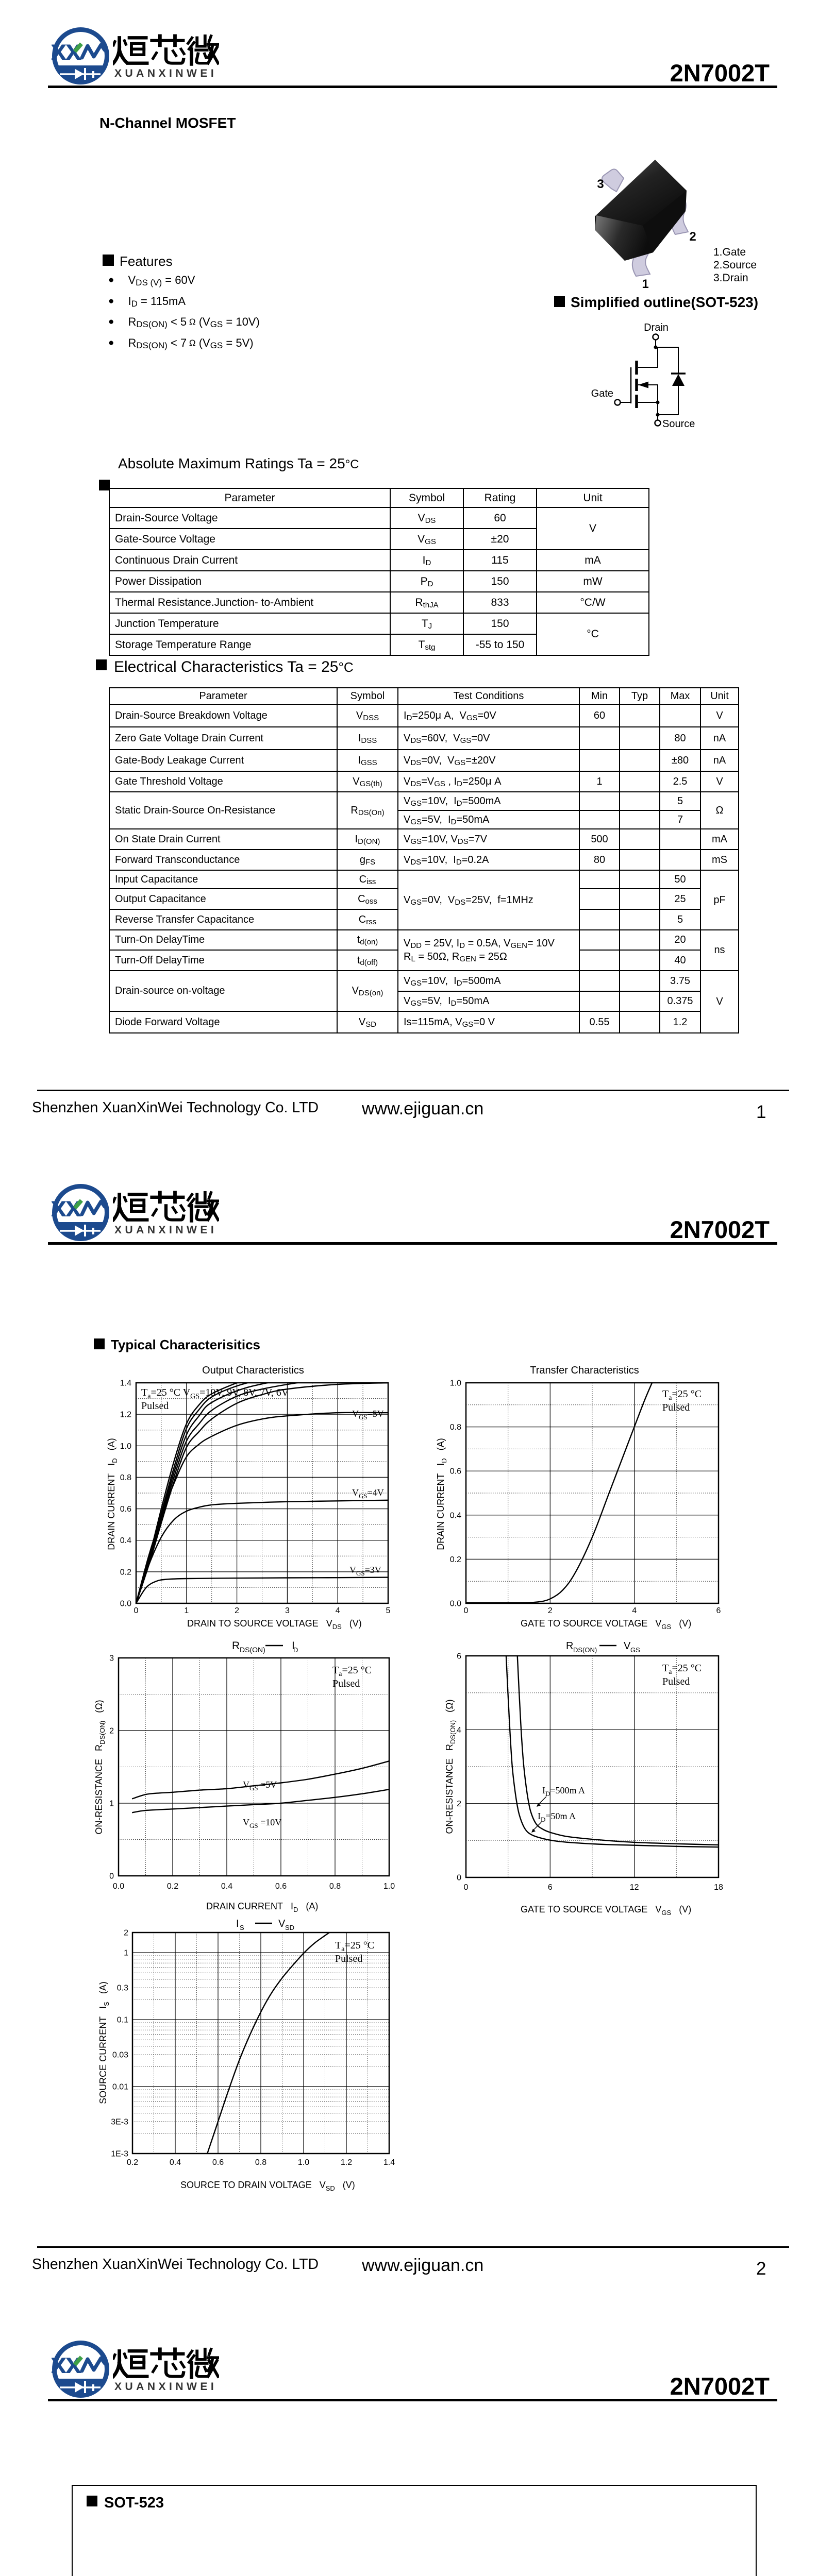  Describe the element at coordinates (656, 327) in the screenshot. I see `svg-text: Drain` at that location.